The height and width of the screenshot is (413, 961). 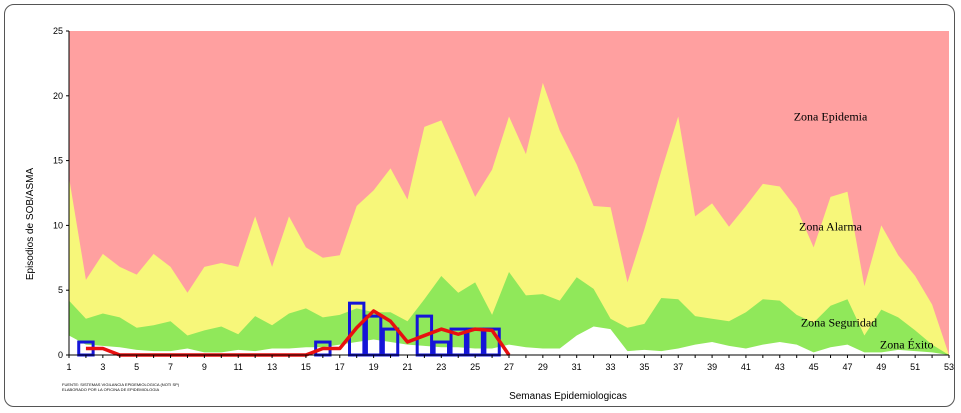 What do you see at coordinates (847, 367) in the screenshot?
I see `x-tick-label: 47` at bounding box center [847, 367].